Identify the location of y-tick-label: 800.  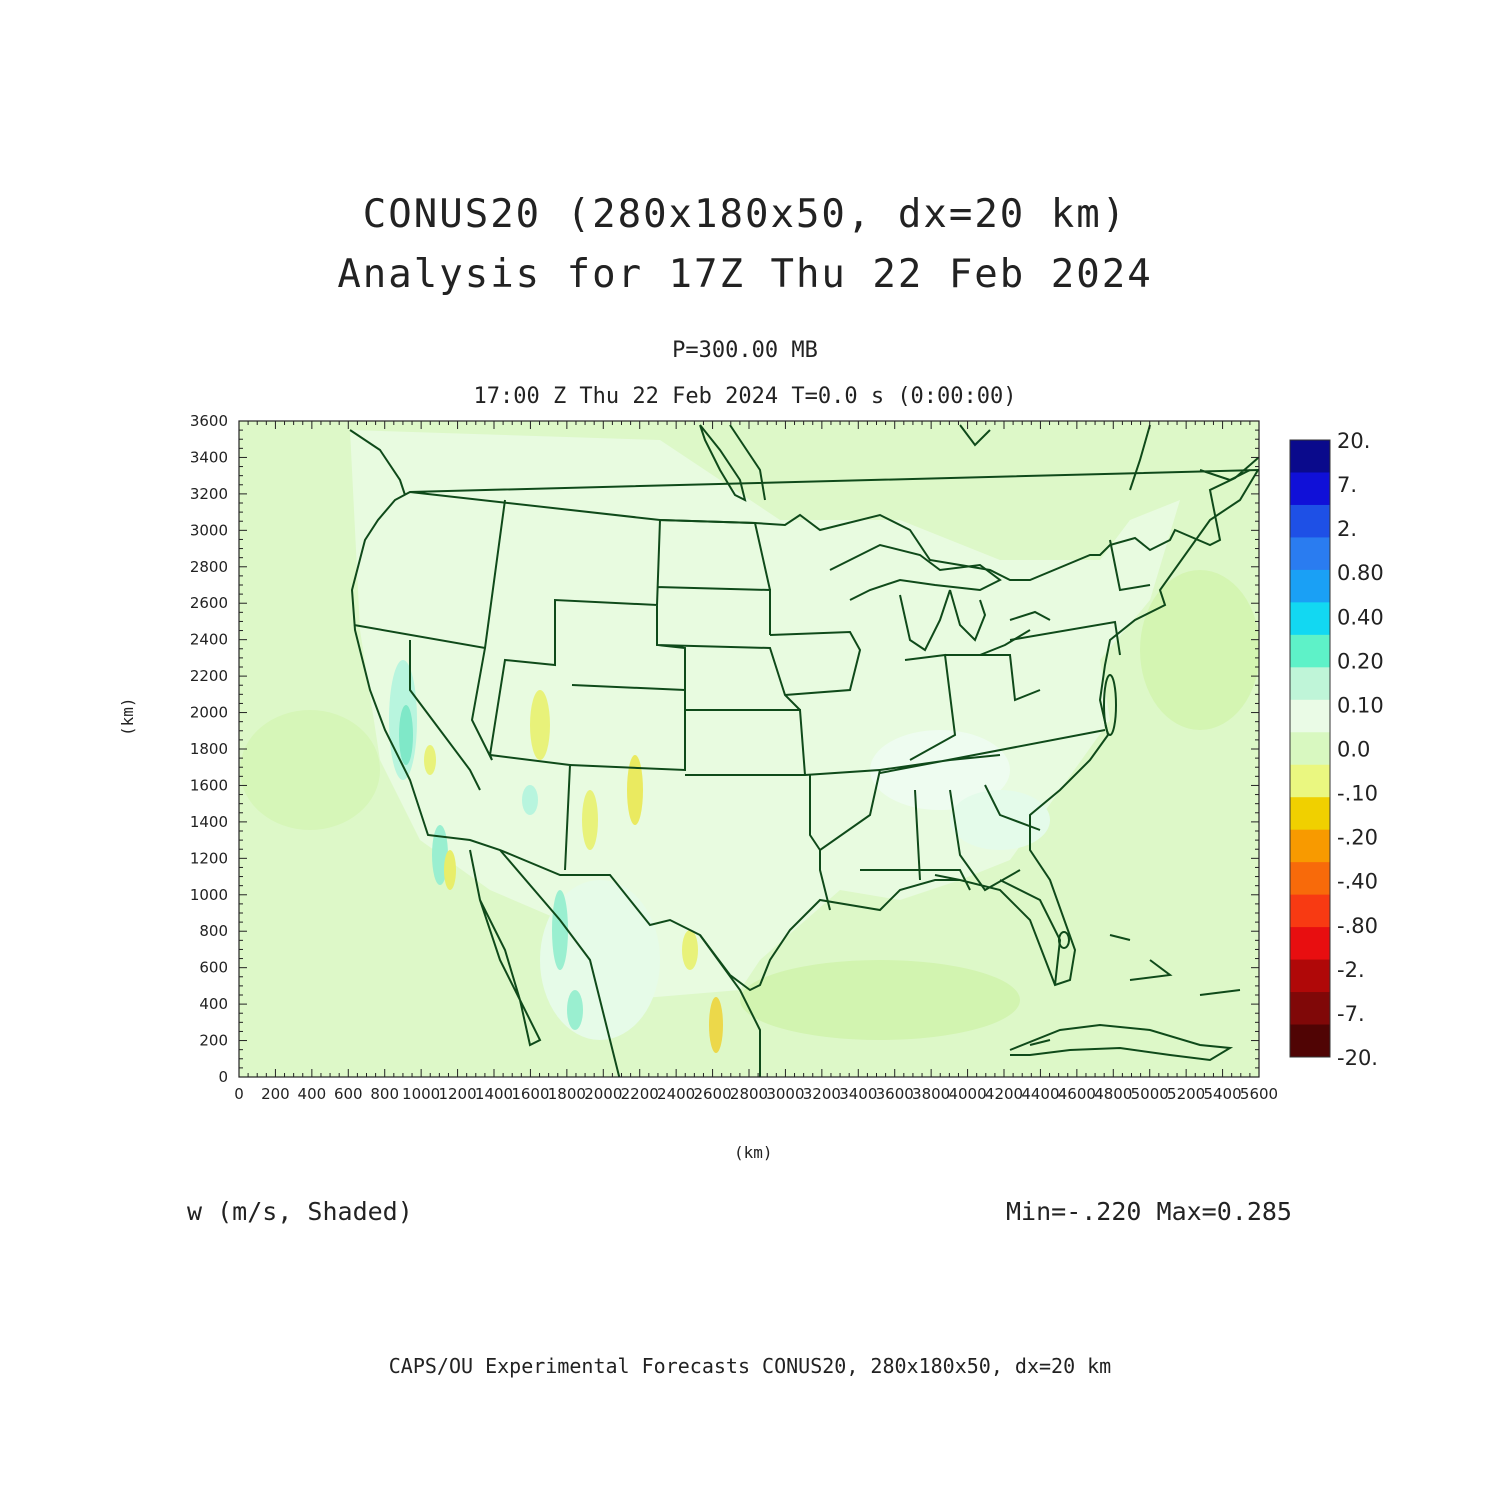
(213, 931).